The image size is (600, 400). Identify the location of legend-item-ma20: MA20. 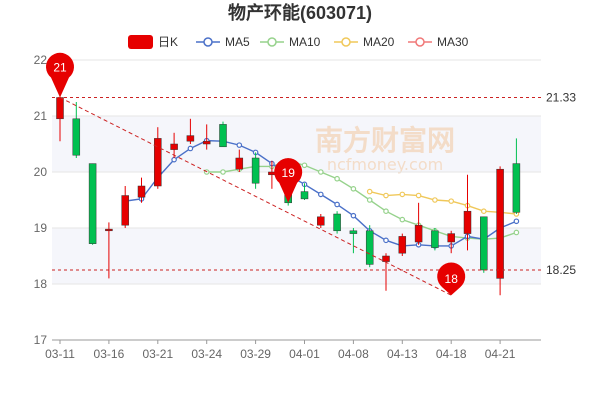
(364, 42).